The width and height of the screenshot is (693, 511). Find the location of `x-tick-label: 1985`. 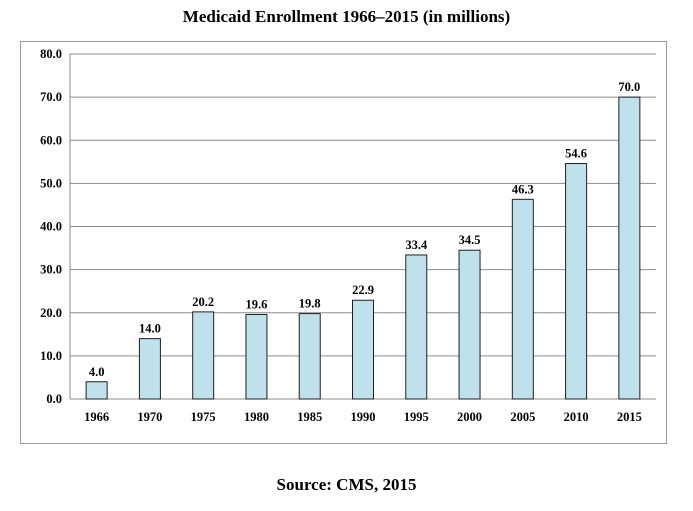

x-tick-label: 1985 is located at coordinates (309, 417).